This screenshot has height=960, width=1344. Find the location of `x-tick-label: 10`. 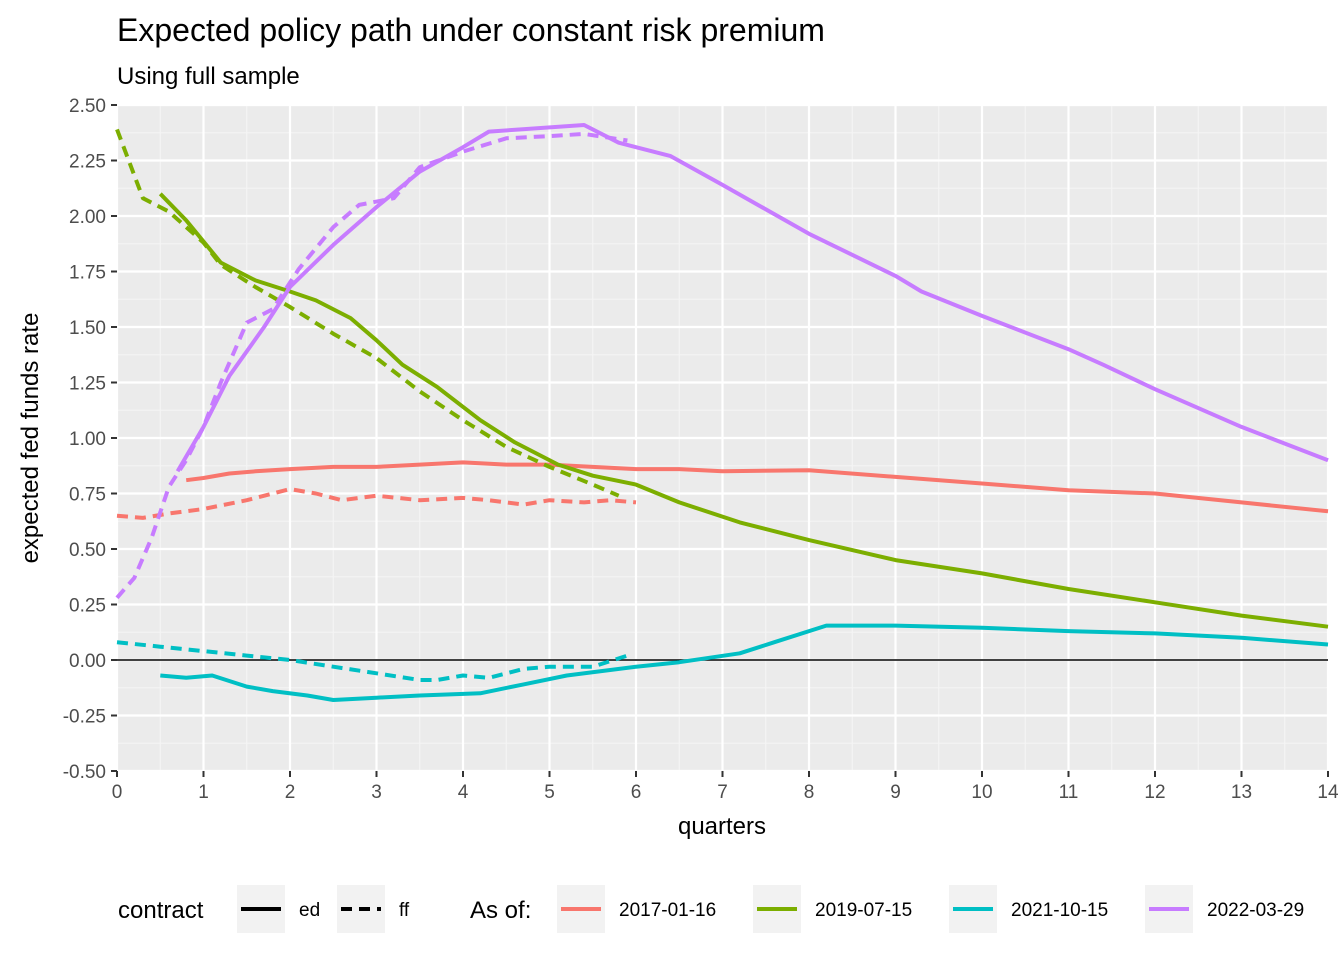

x-tick-label: 10 is located at coordinates (981, 792).